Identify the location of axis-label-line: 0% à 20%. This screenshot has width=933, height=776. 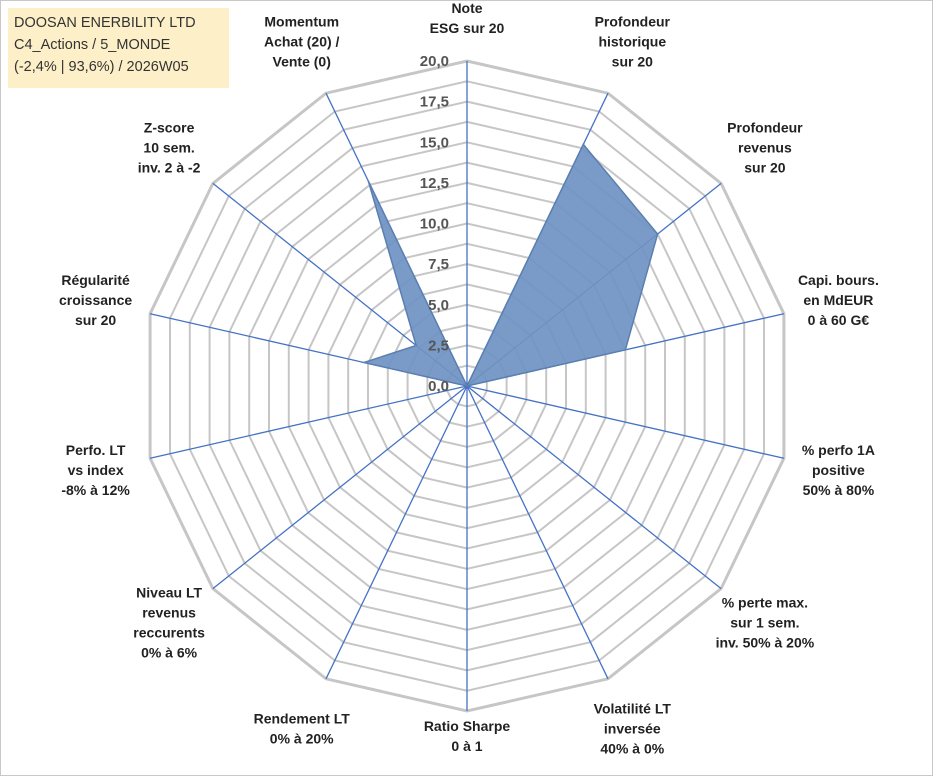
(302, 738).